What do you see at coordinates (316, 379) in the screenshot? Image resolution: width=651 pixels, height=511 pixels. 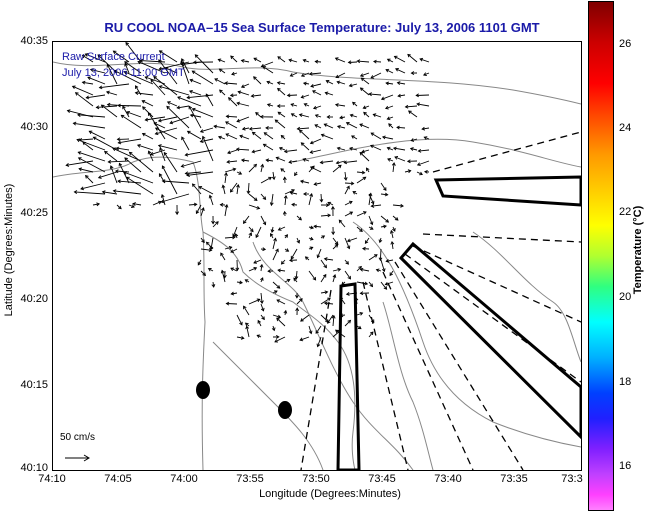 I see `radial-line` at bounding box center [316, 379].